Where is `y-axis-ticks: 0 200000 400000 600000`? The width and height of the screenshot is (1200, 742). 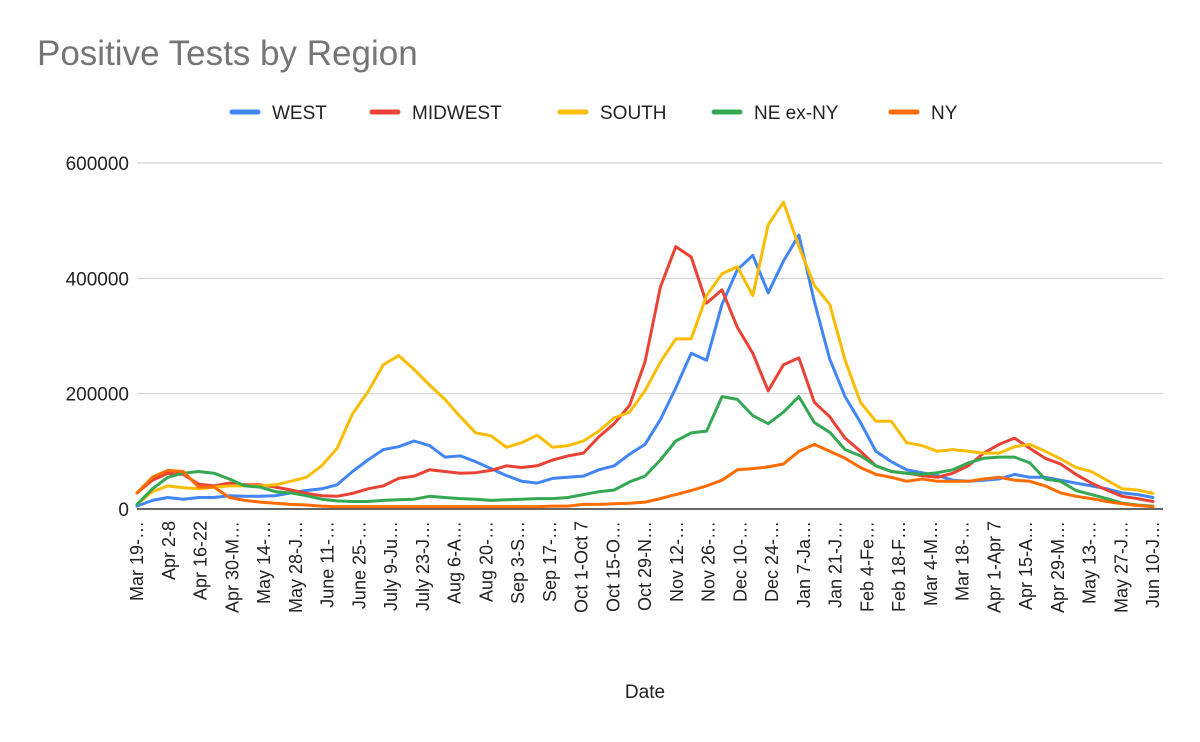 y-axis-ticks: 0 200000 400000 600000 is located at coordinates (97, 337).